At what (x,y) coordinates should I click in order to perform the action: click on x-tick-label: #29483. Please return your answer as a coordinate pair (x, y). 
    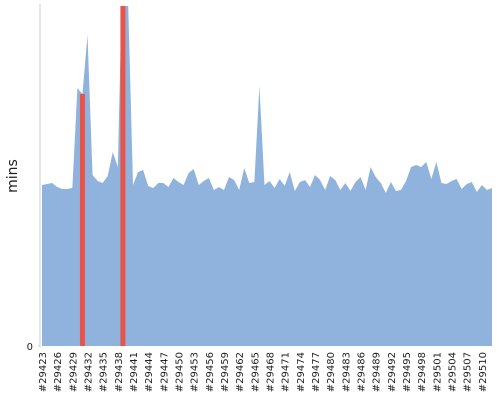
    Looking at the image, I should click on (346, 372).